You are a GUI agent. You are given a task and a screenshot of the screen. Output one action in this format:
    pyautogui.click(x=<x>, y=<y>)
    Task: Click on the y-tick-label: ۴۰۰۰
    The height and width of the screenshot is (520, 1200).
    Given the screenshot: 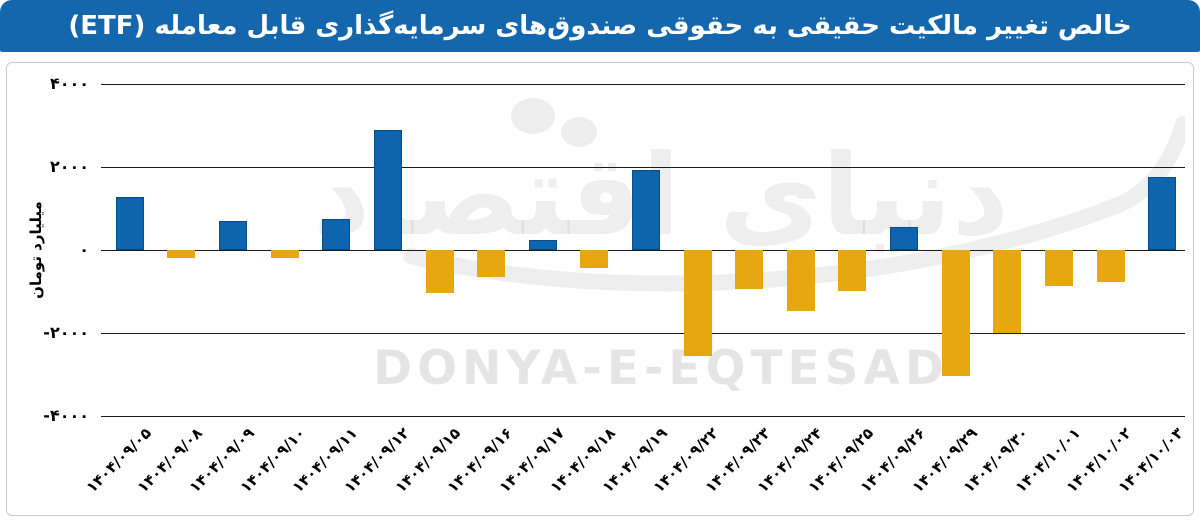 What is the action you would take?
    pyautogui.click(x=69, y=83)
    